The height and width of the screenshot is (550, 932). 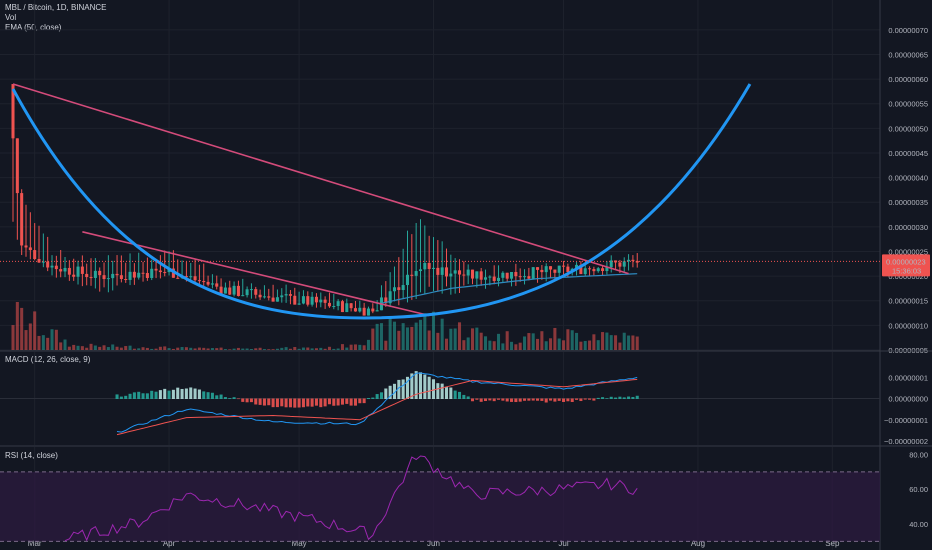 What do you see at coordinates (33, 27) in the screenshot?
I see `indicator-ema: EMA (50, close)` at bounding box center [33, 27].